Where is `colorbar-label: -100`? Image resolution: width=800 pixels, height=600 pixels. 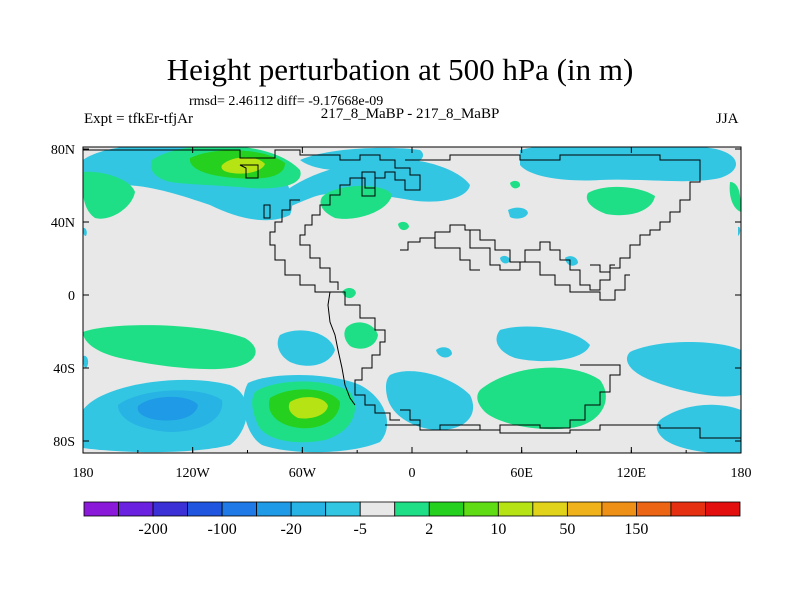 colorbar-label: -100 is located at coordinates (221, 529).